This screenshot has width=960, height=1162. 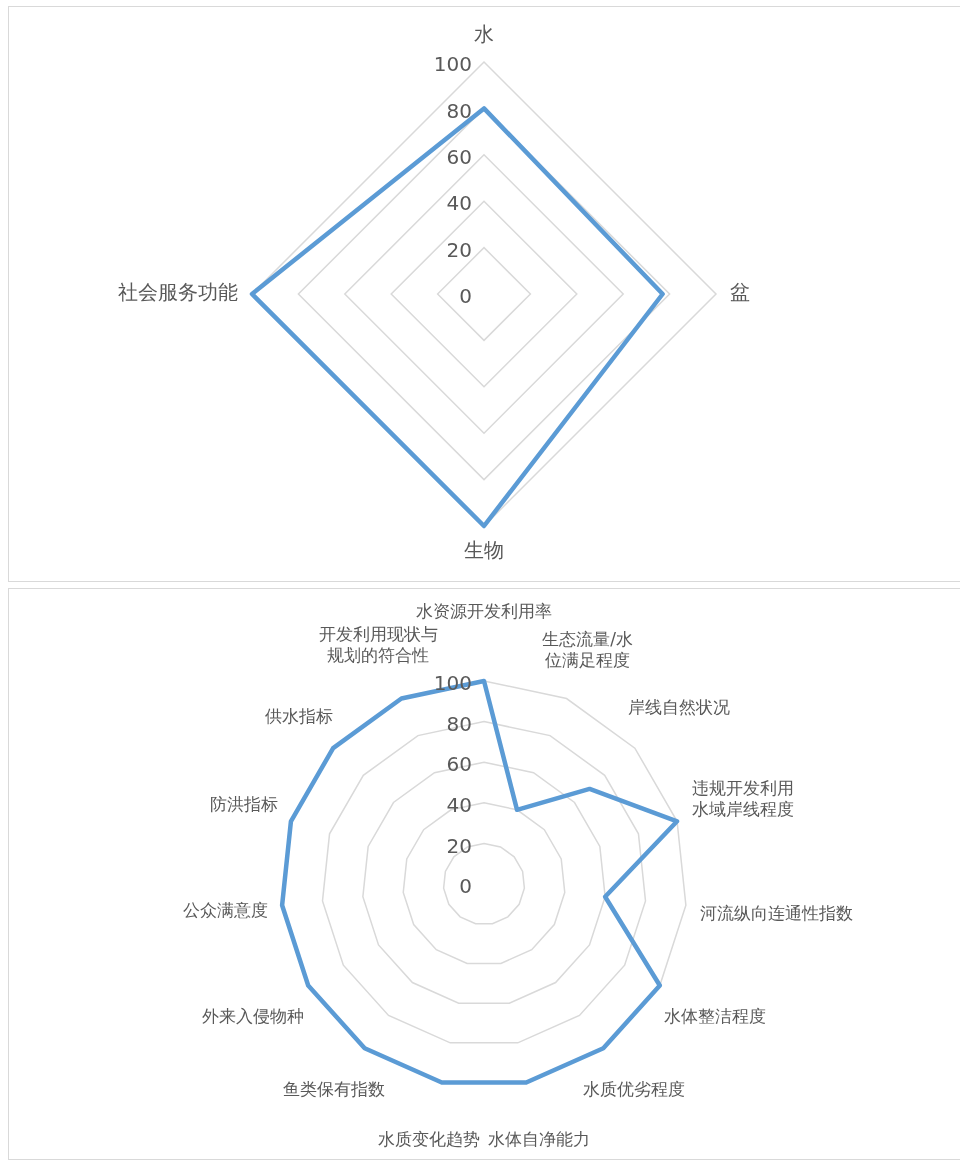 I want to click on spoke-label: 生物, so click(x=484, y=550).